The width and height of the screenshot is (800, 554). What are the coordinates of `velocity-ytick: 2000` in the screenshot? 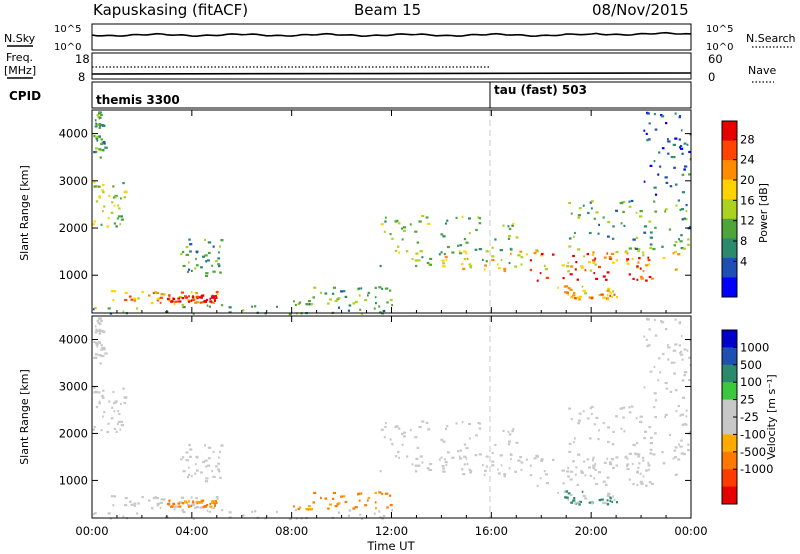 It's located at (73, 433).